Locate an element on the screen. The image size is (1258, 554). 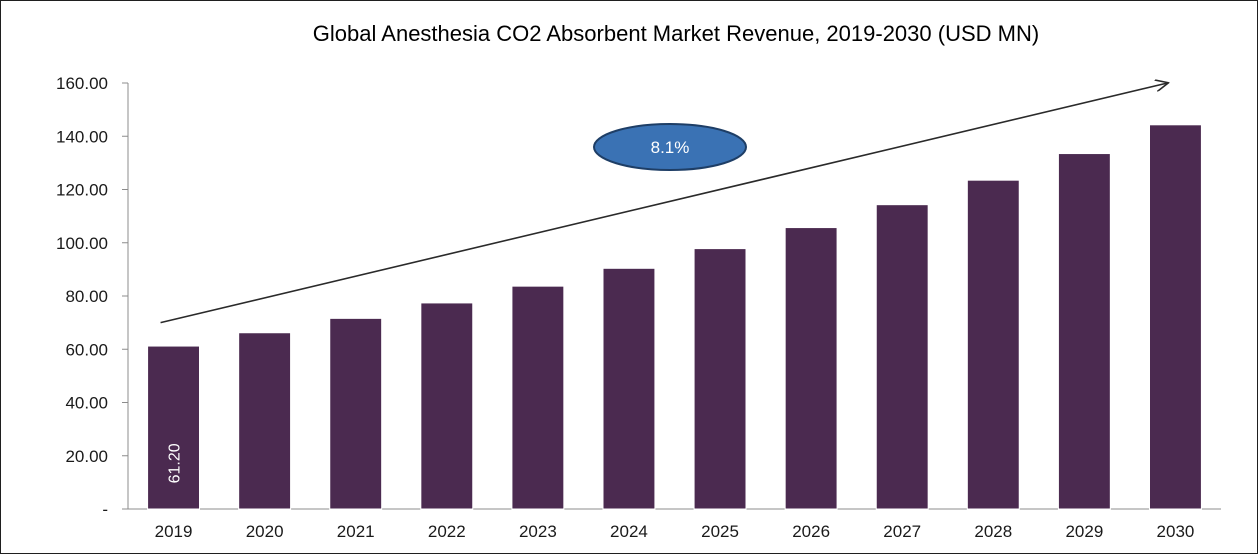
bar-2025 is located at coordinates (720, 379).